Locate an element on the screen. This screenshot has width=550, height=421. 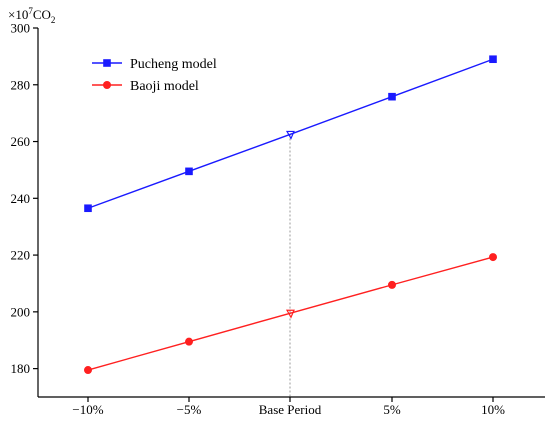
legend-item: Baoji model is located at coordinates (145, 86).